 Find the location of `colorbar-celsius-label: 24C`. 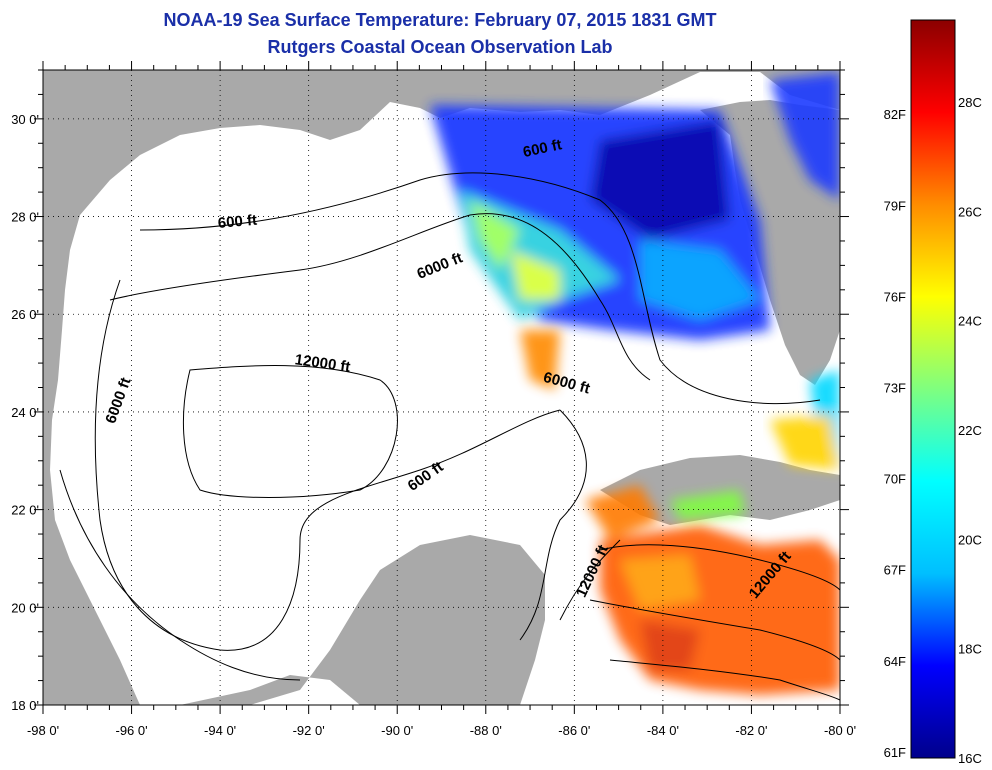

colorbar-celsius-label: 24C is located at coordinates (970, 321).